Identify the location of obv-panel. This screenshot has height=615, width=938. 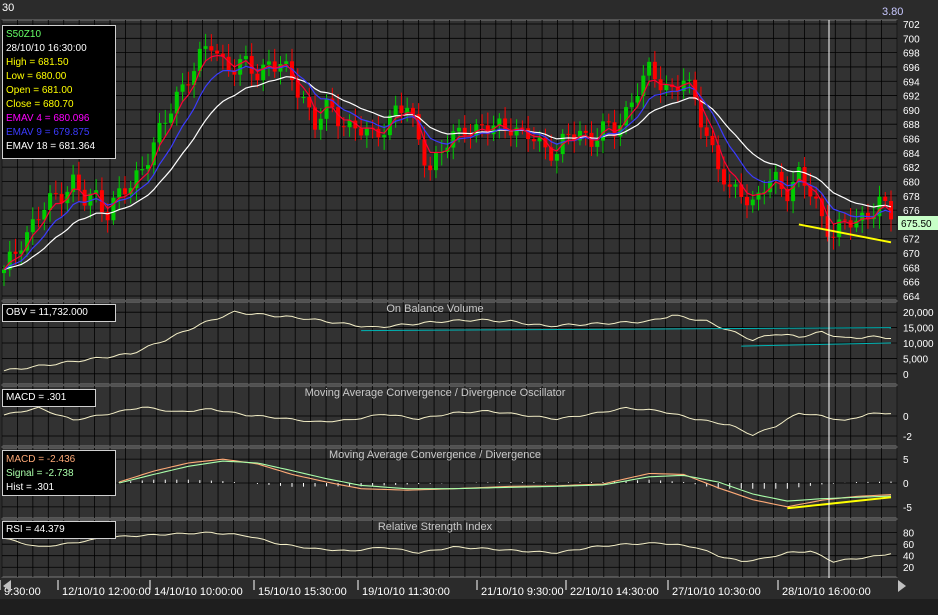
(447, 341).